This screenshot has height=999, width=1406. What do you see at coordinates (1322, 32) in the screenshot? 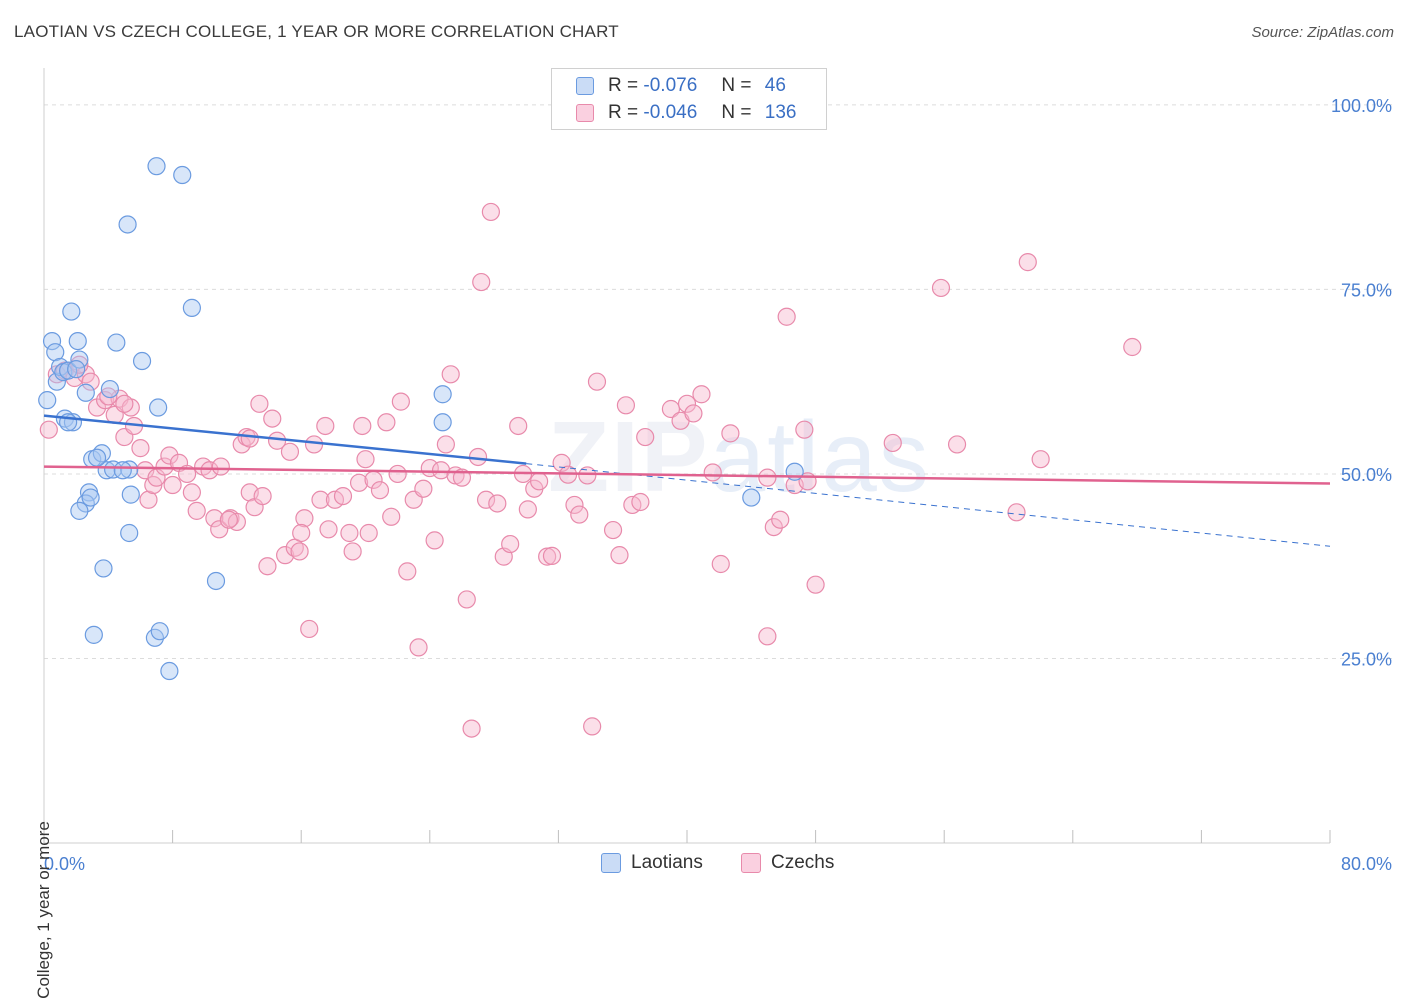
I see `source-label: Source: ZipAtlas.com` at bounding box center [1322, 32].